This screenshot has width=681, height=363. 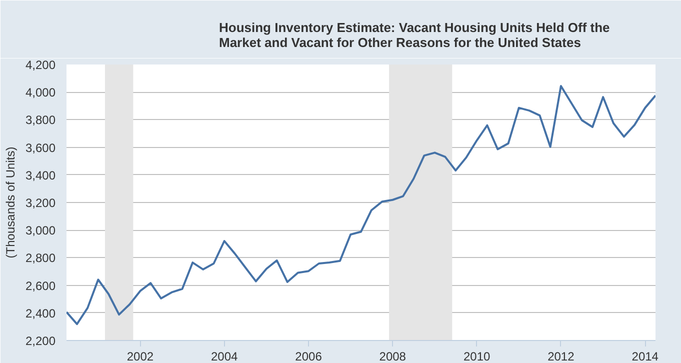 I want to click on x-tick-label: 2014, so click(x=645, y=356).